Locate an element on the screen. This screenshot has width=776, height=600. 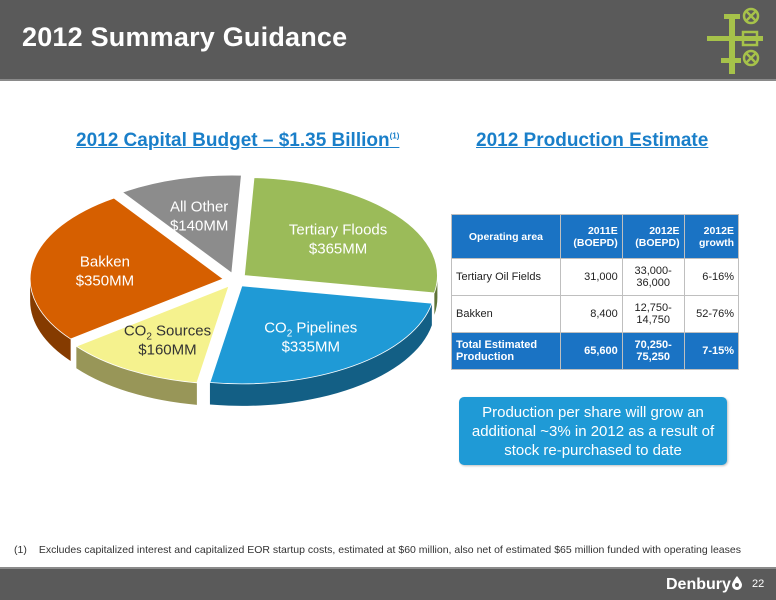
cell-area: Tertiary Oil Fields is located at coordinates (506, 277).